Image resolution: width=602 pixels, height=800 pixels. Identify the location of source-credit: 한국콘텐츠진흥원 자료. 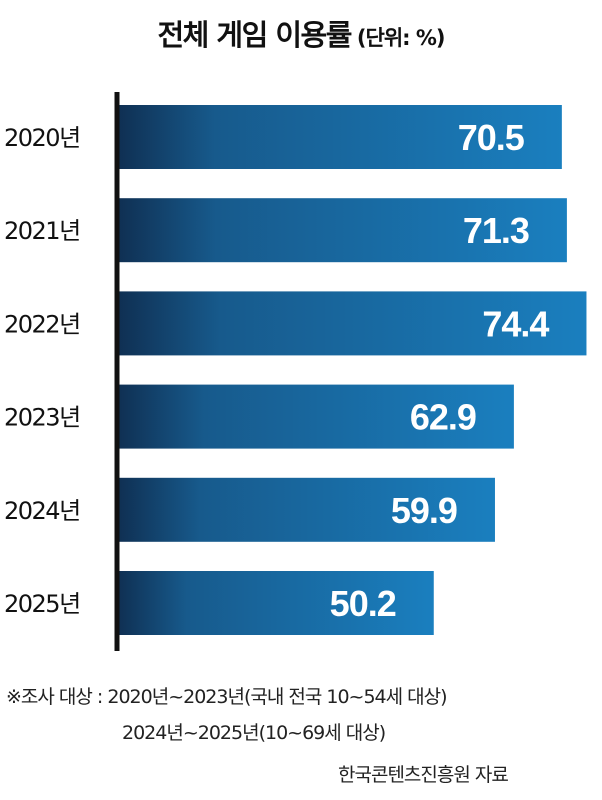
(423, 775).